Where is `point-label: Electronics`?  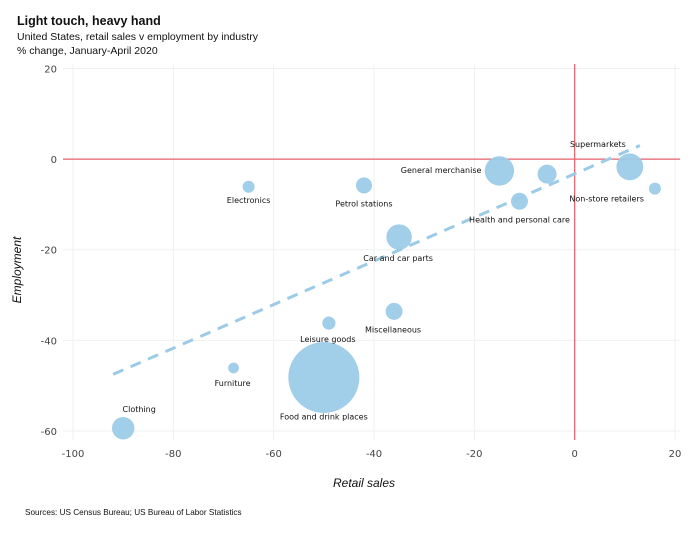 point-label: Electronics is located at coordinates (249, 200).